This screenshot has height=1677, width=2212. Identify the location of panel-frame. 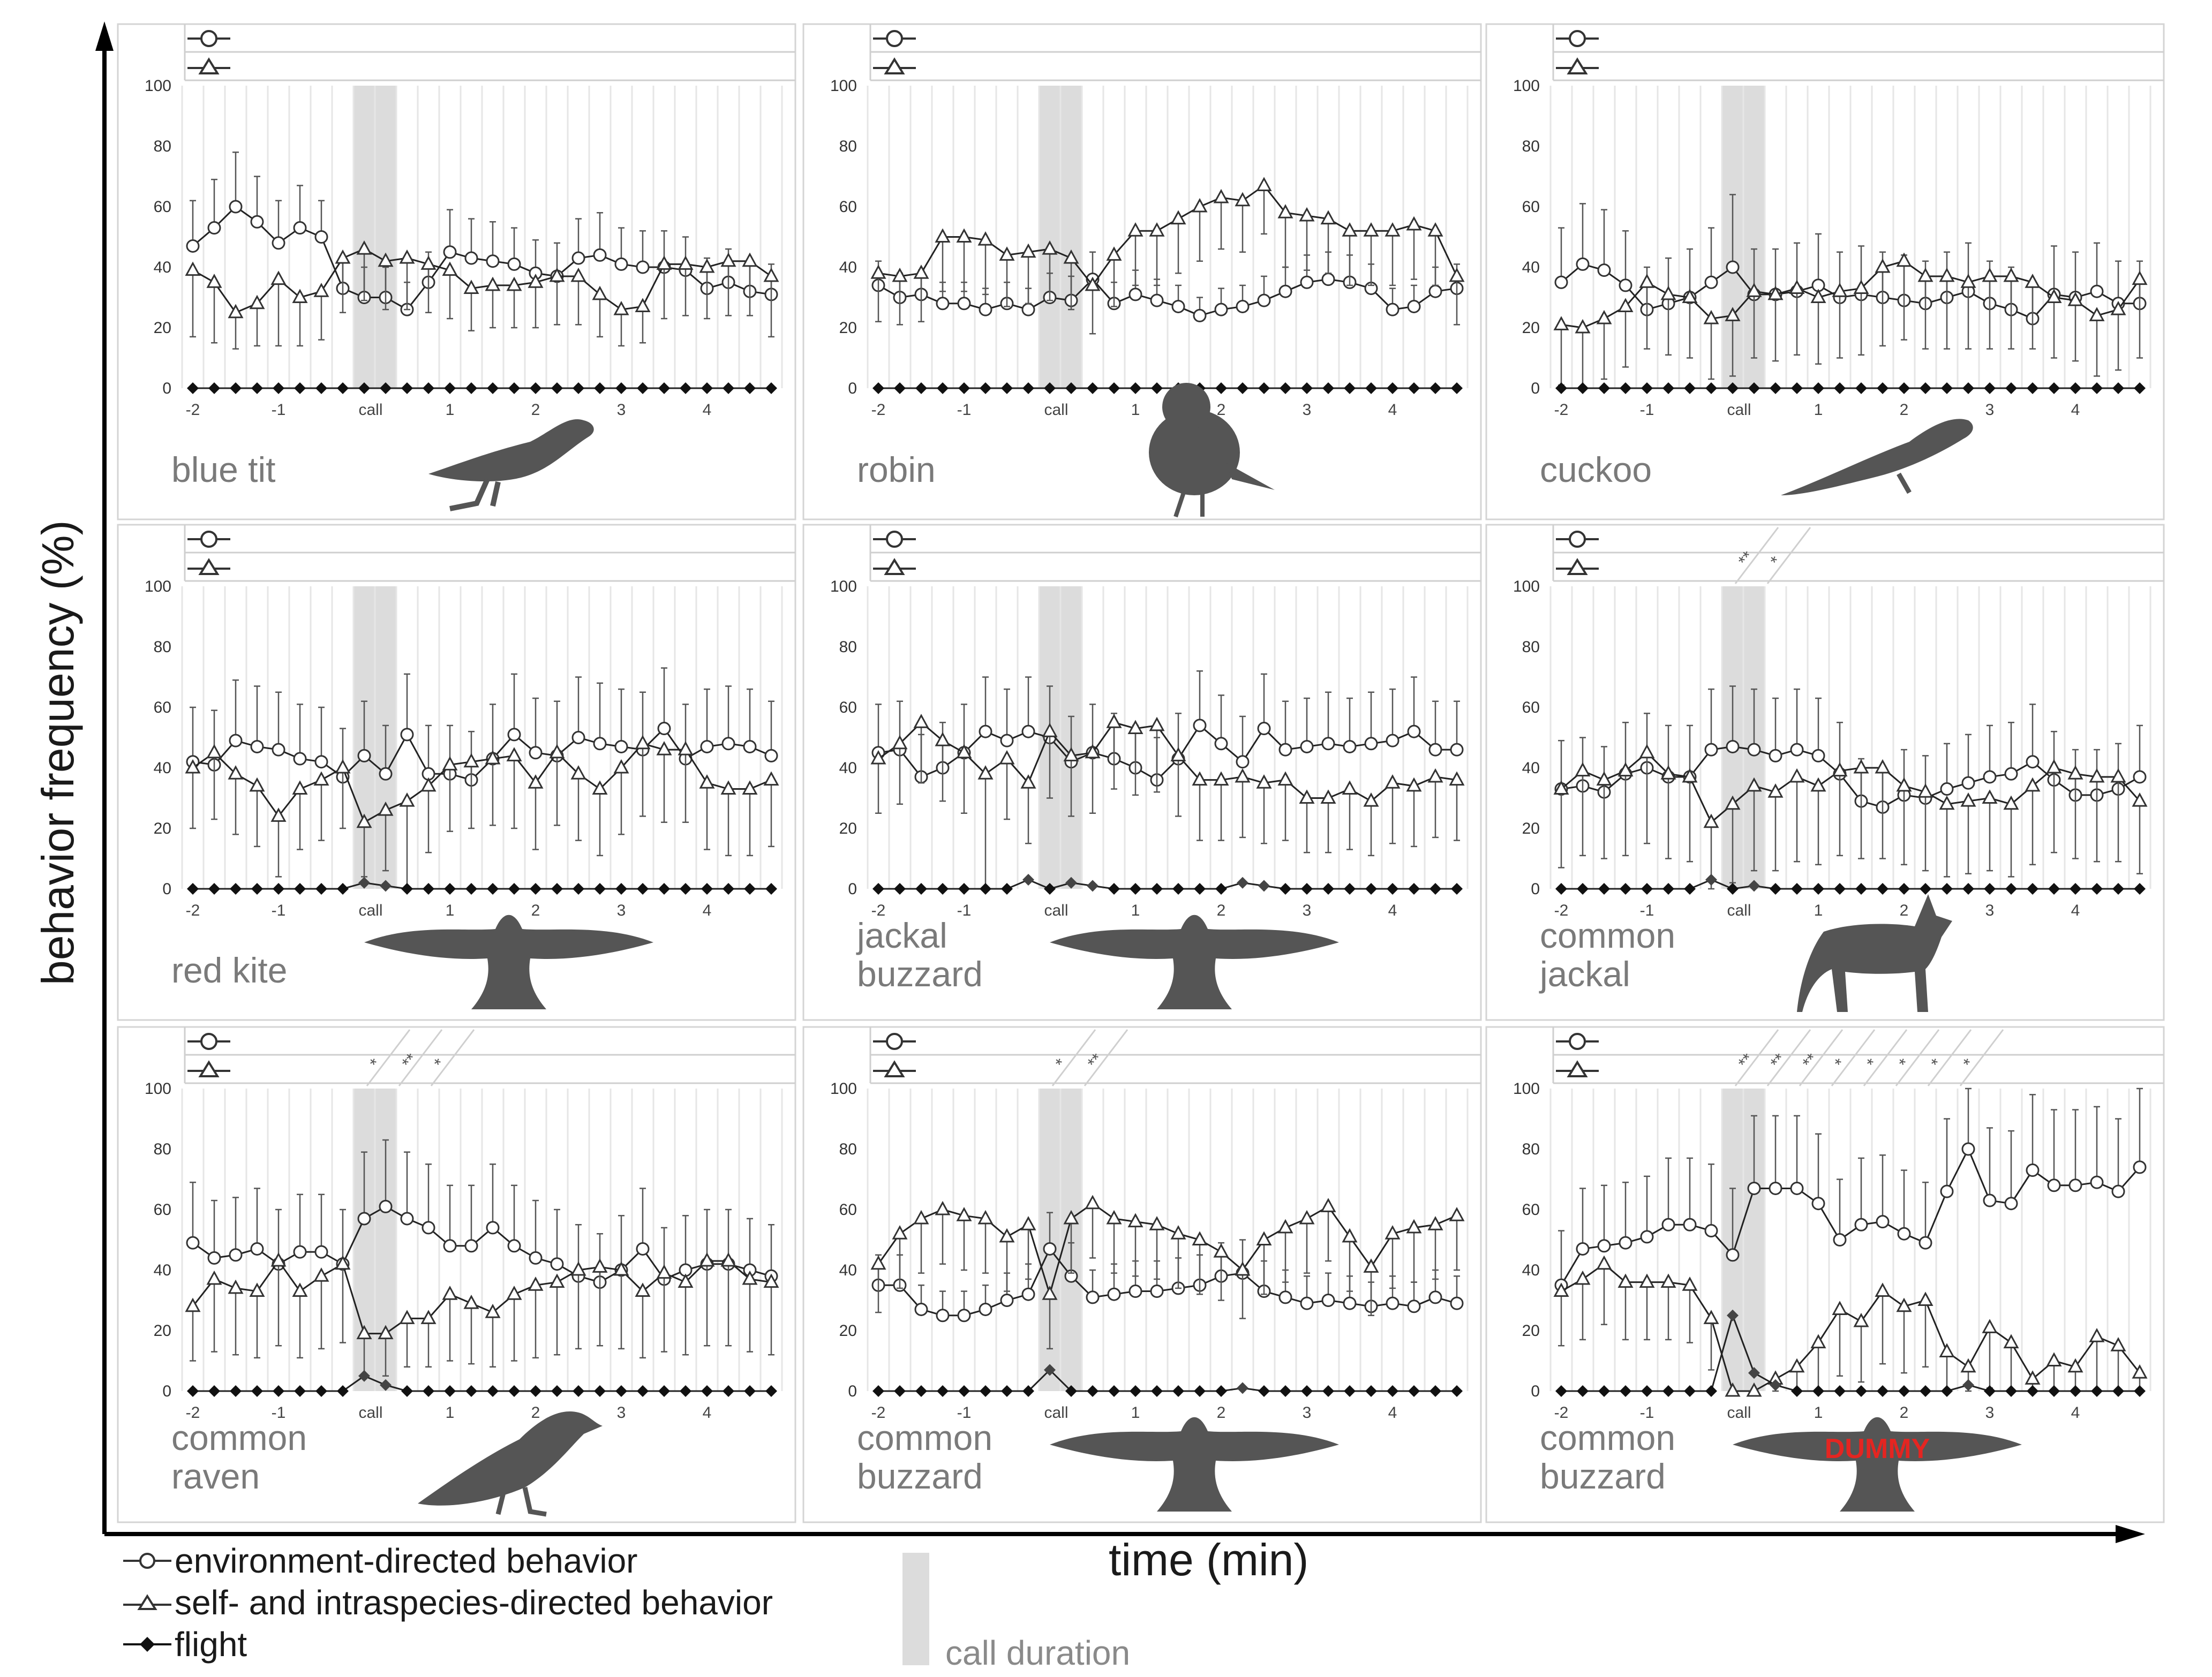
(1825, 271).